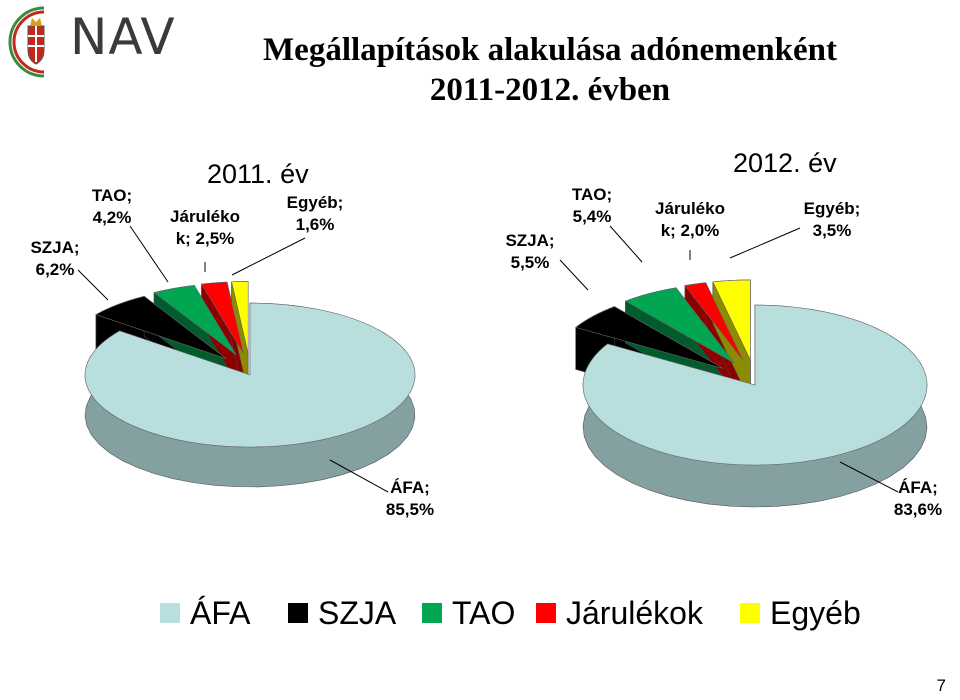 The width and height of the screenshot is (960, 700). Describe the element at coordinates (432, 613) in the screenshot. I see `legend-swatch-tao` at that location.